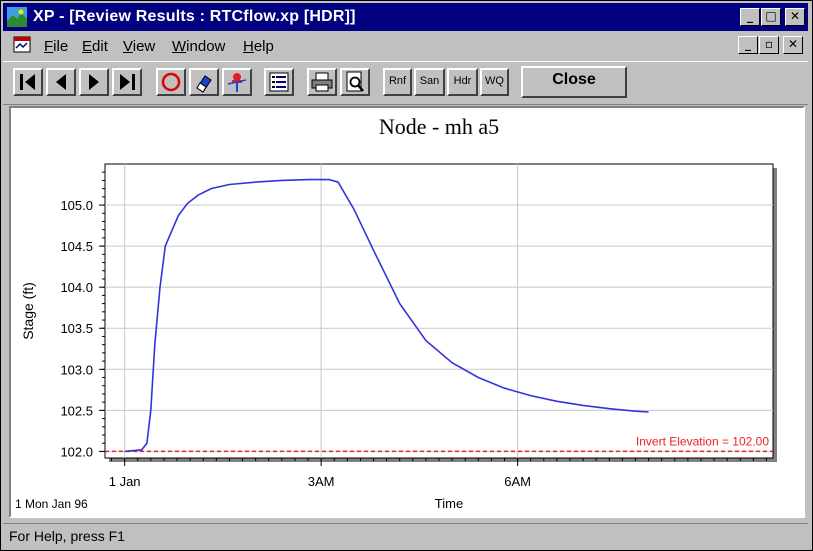 This screenshot has width=813, height=551. What do you see at coordinates (125, 481) in the screenshot?
I see `x-tick-label: 1 Jan` at bounding box center [125, 481].